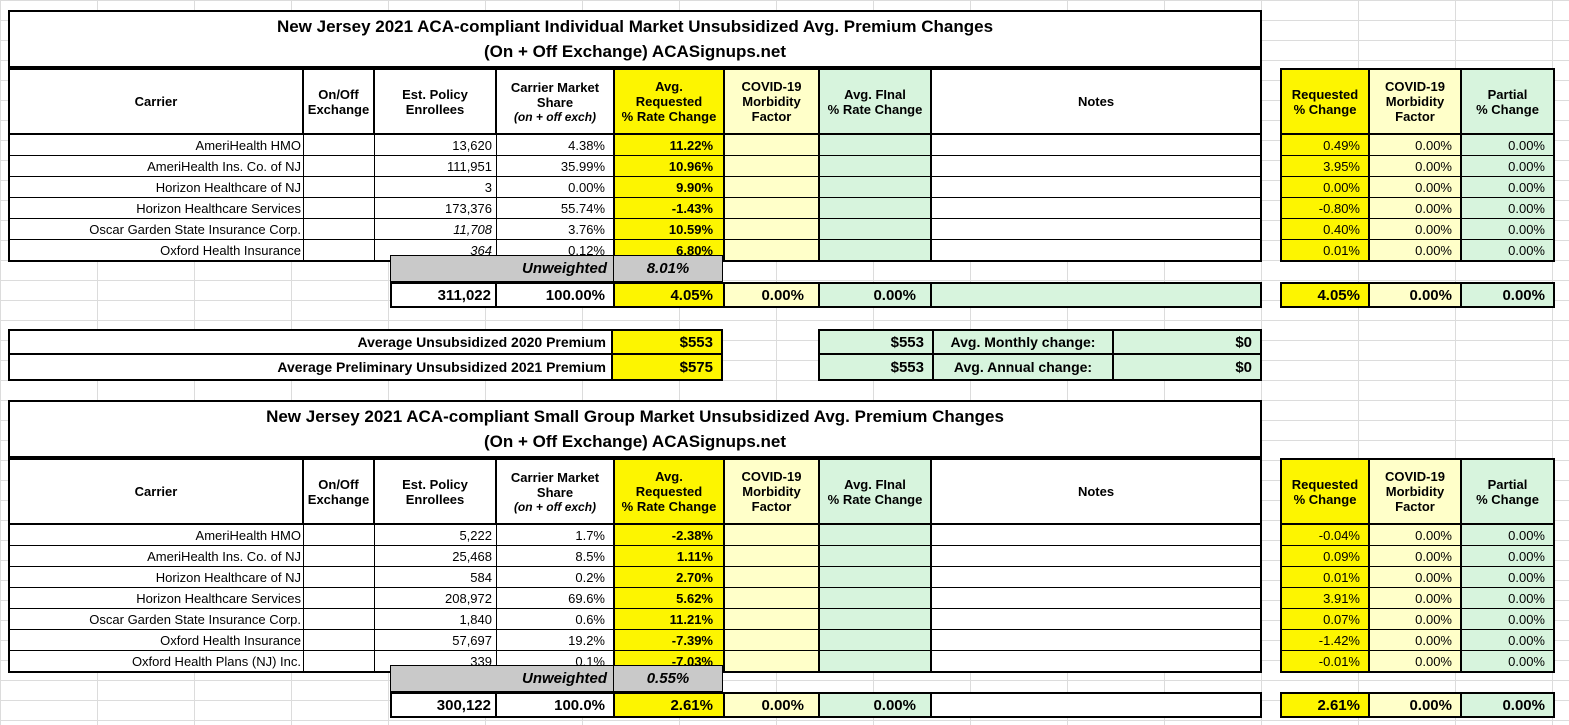 The image size is (1569, 725). I want to click on market-share-cell: 0.2%, so click(556, 577).